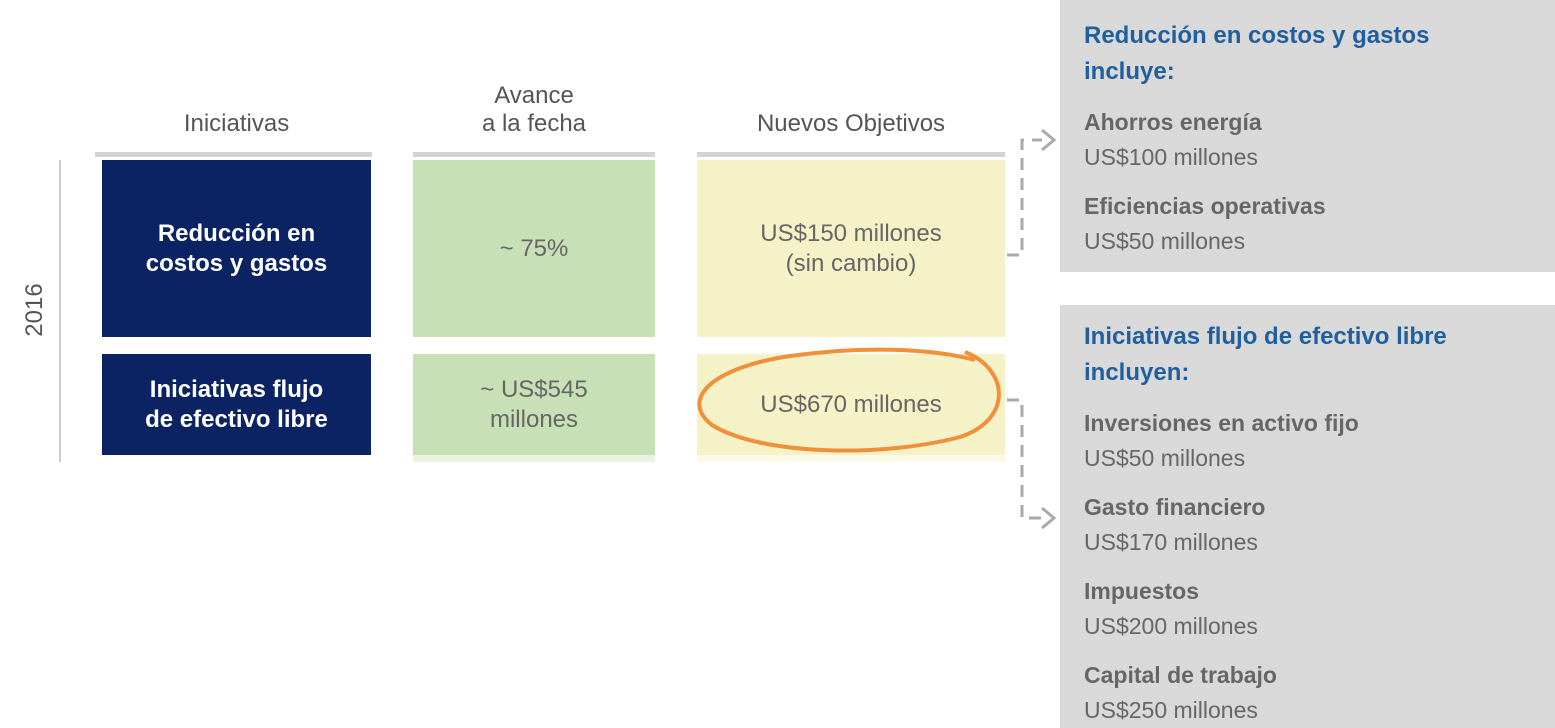 This screenshot has height=728, width=1555. Describe the element at coordinates (1257, 35) in the screenshot. I see `panel-title-line: Reducción en costos y gastos` at that location.